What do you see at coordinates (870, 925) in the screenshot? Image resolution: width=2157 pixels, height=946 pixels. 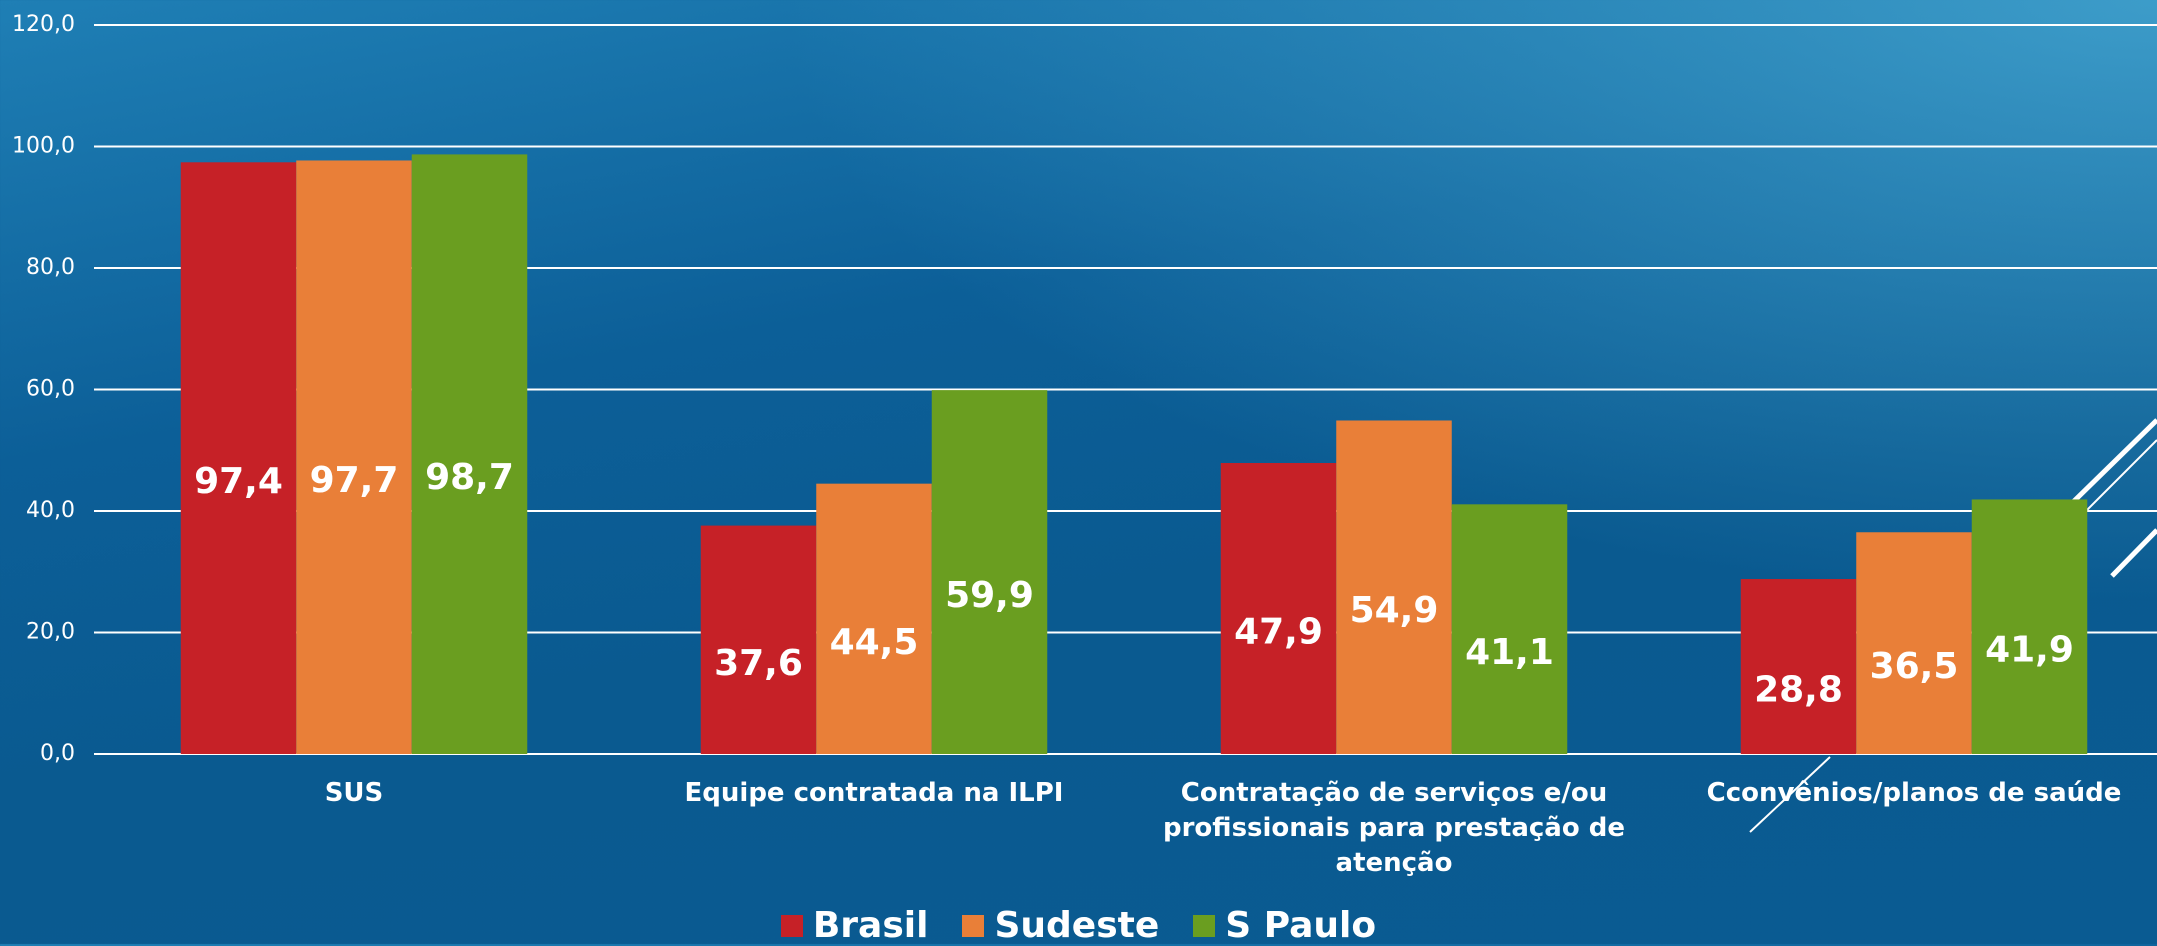 I see `legend-label: Brasil` at bounding box center [870, 925].